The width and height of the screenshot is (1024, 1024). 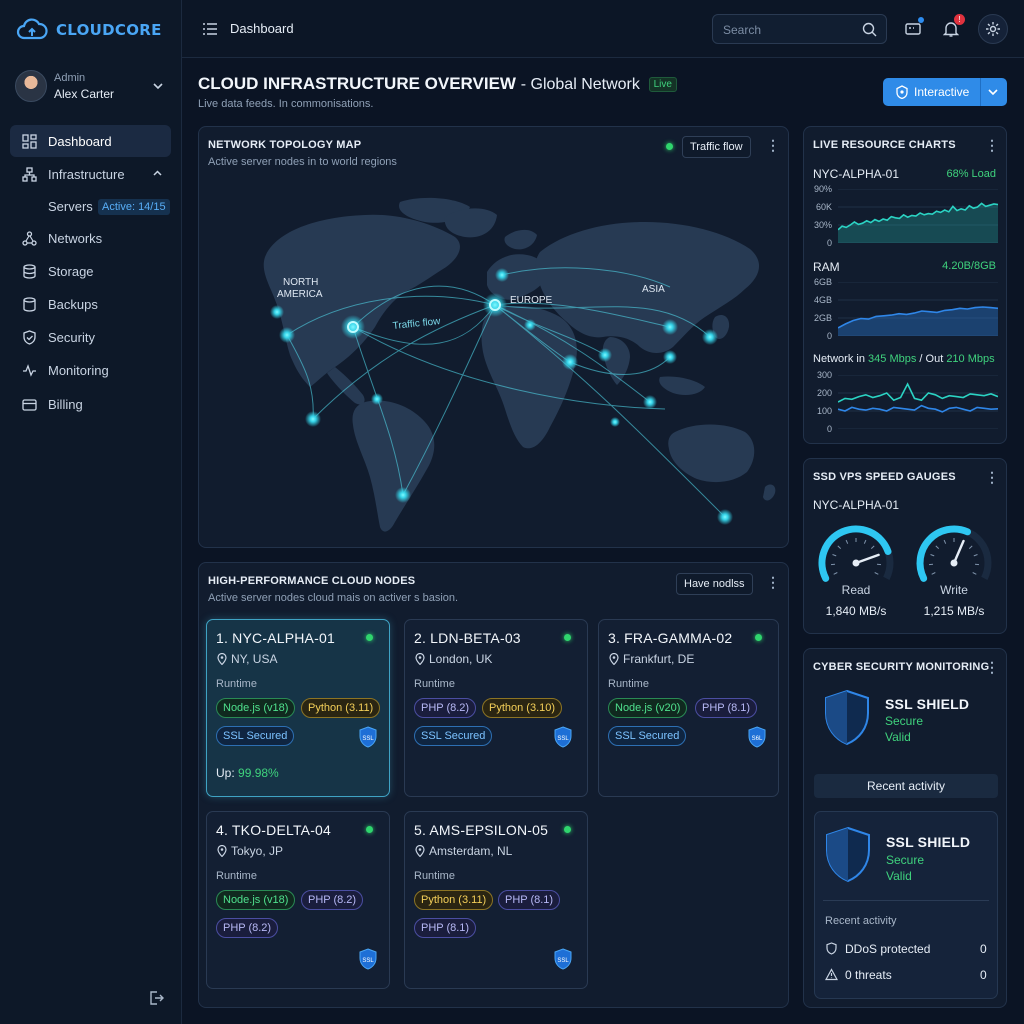 What do you see at coordinates (80, 141) in the screenshot?
I see `sidebar-item-label: Dashboard` at bounding box center [80, 141].